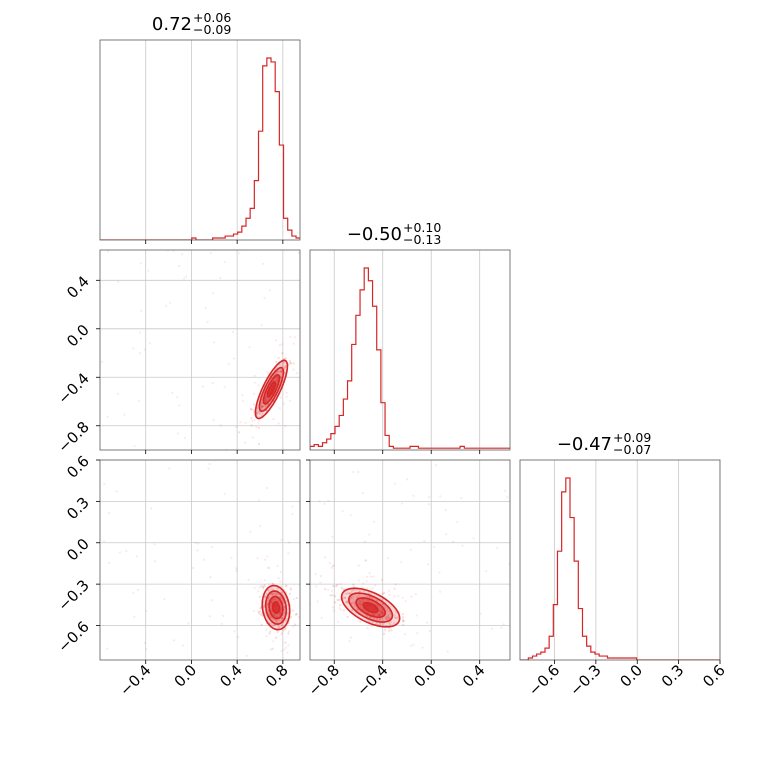 Image resolution: width=760 pixels, height=760 pixels. What do you see at coordinates (73, 437) in the screenshot?
I see `y-tick-label: −0.8` at bounding box center [73, 437].